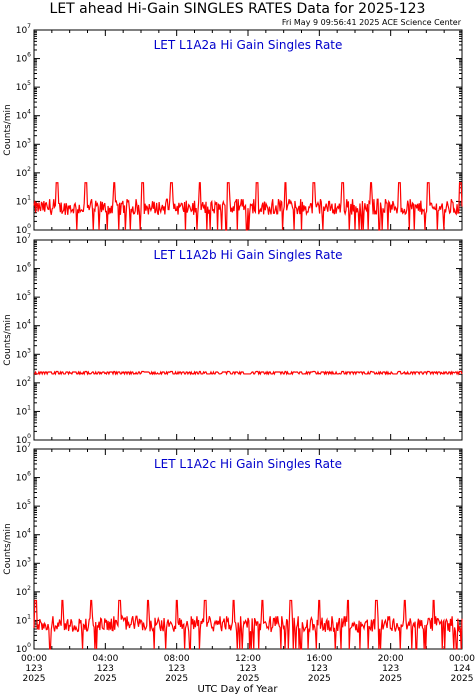 This screenshot has width=475, height=700. I want to click on x-tick-label: 12:00, so click(248, 659).